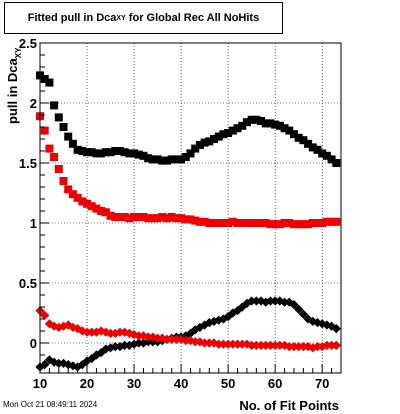  I want to click on y-axis-label: pull in DcaXY, so click(14, 85).